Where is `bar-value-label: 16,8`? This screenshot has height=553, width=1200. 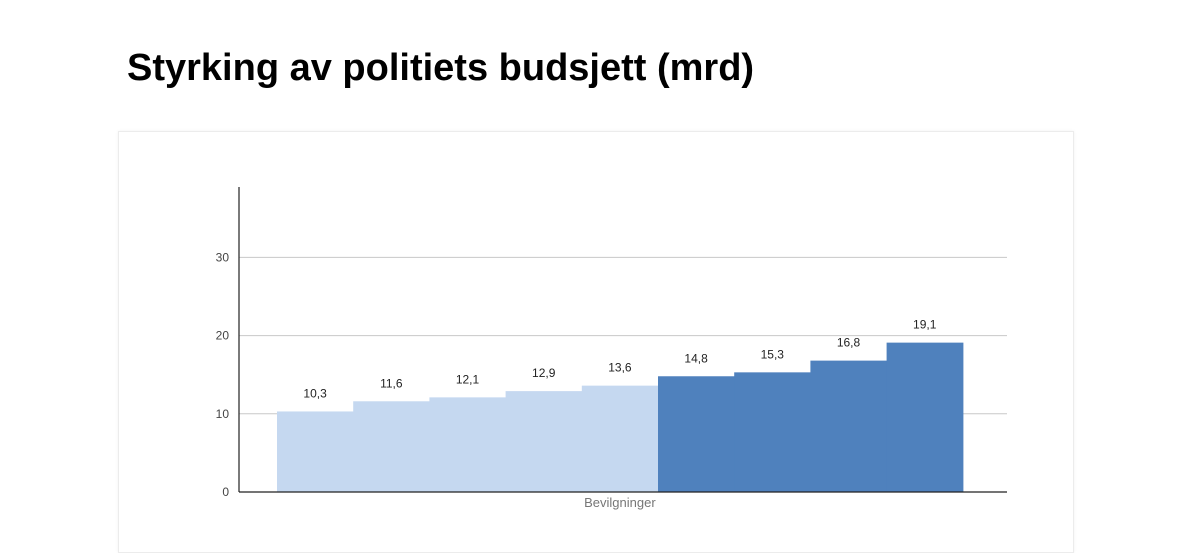
bar-value-label: 16,8 is located at coordinates (849, 343).